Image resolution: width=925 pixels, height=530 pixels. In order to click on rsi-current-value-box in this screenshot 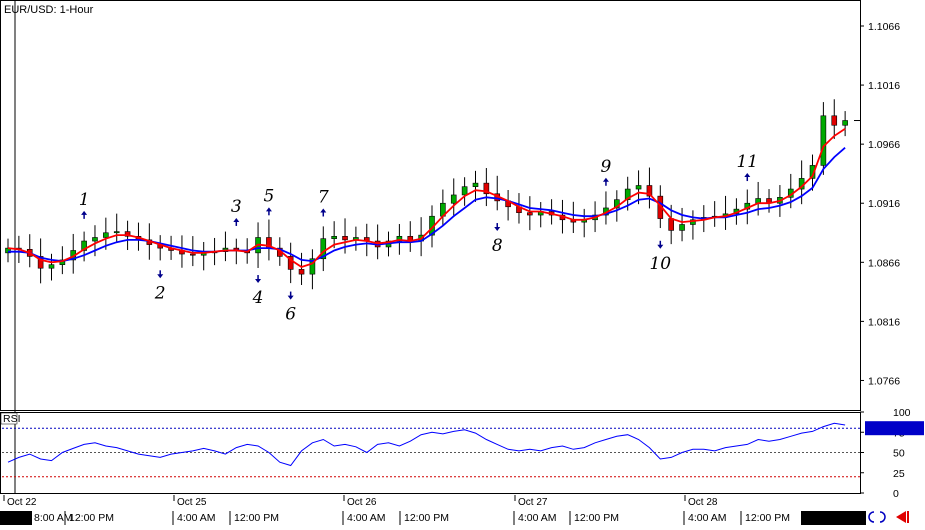, I will do `click(894, 428)`.